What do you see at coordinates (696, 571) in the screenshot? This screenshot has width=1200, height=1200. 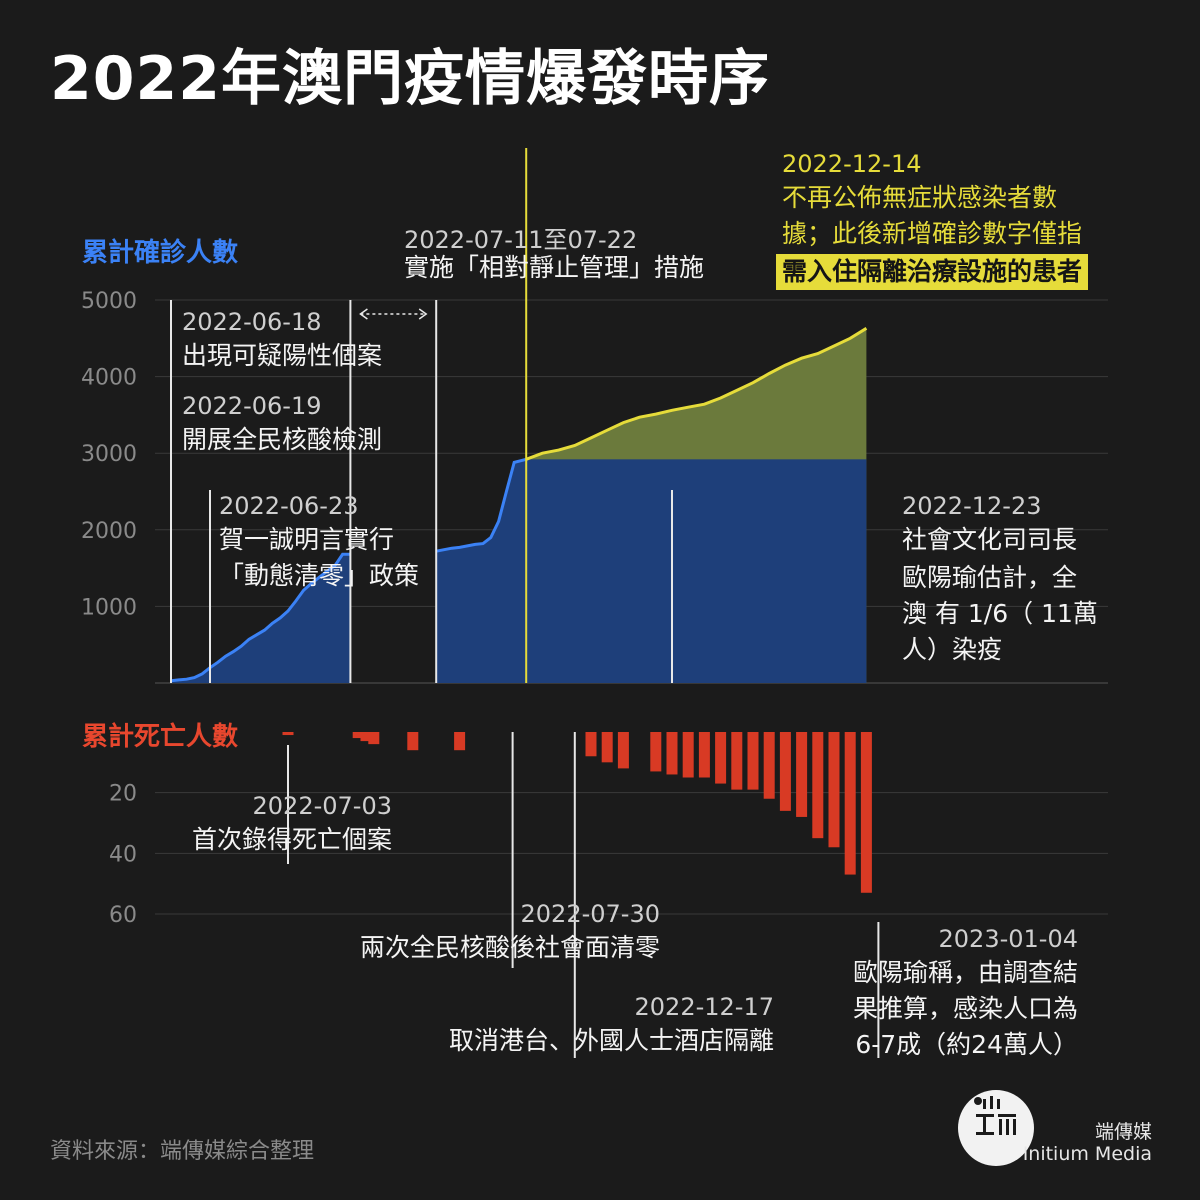 I see `confirmed-plateau-area` at bounding box center [696, 571].